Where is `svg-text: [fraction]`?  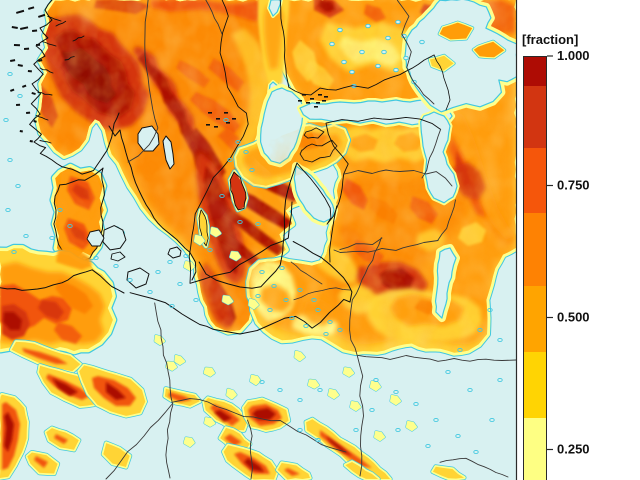 svg-text: [fraction] is located at coordinates (550, 39).